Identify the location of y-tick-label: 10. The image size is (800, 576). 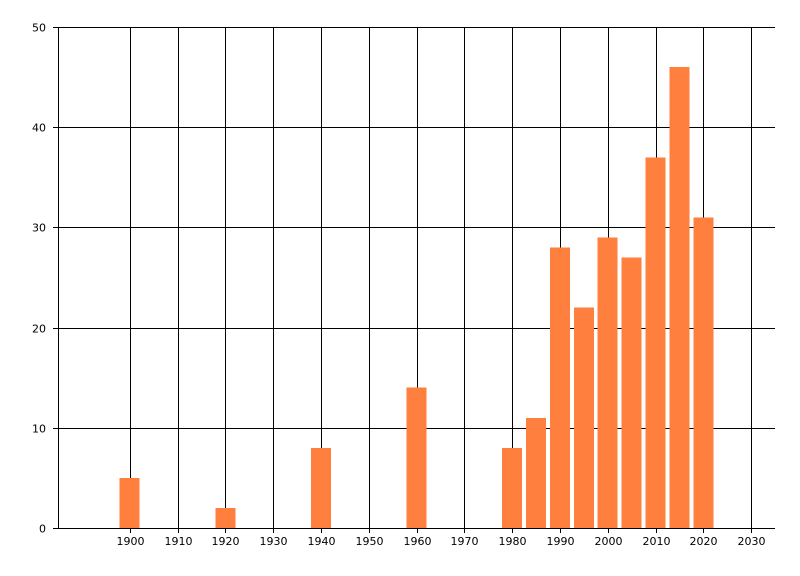
(39, 429).